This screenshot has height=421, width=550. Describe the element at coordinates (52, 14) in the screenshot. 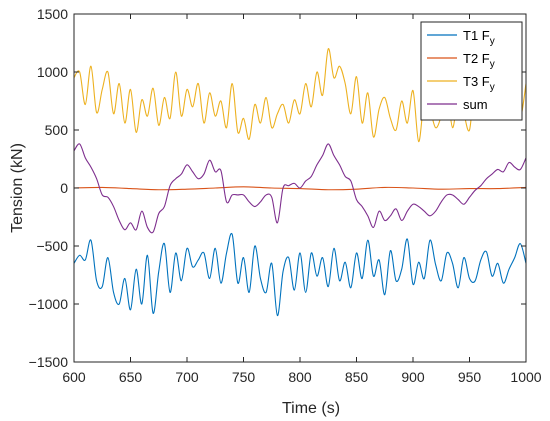

I see `y-tick-label: 1500` at that location.